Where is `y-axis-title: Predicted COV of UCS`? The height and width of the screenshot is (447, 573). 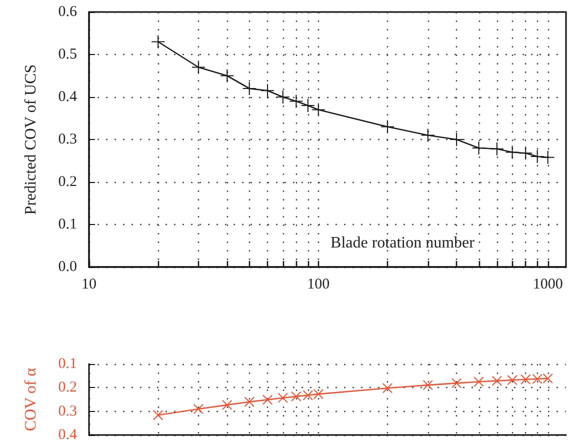
y-axis-title: Predicted COV of UCS is located at coordinates (31, 139).